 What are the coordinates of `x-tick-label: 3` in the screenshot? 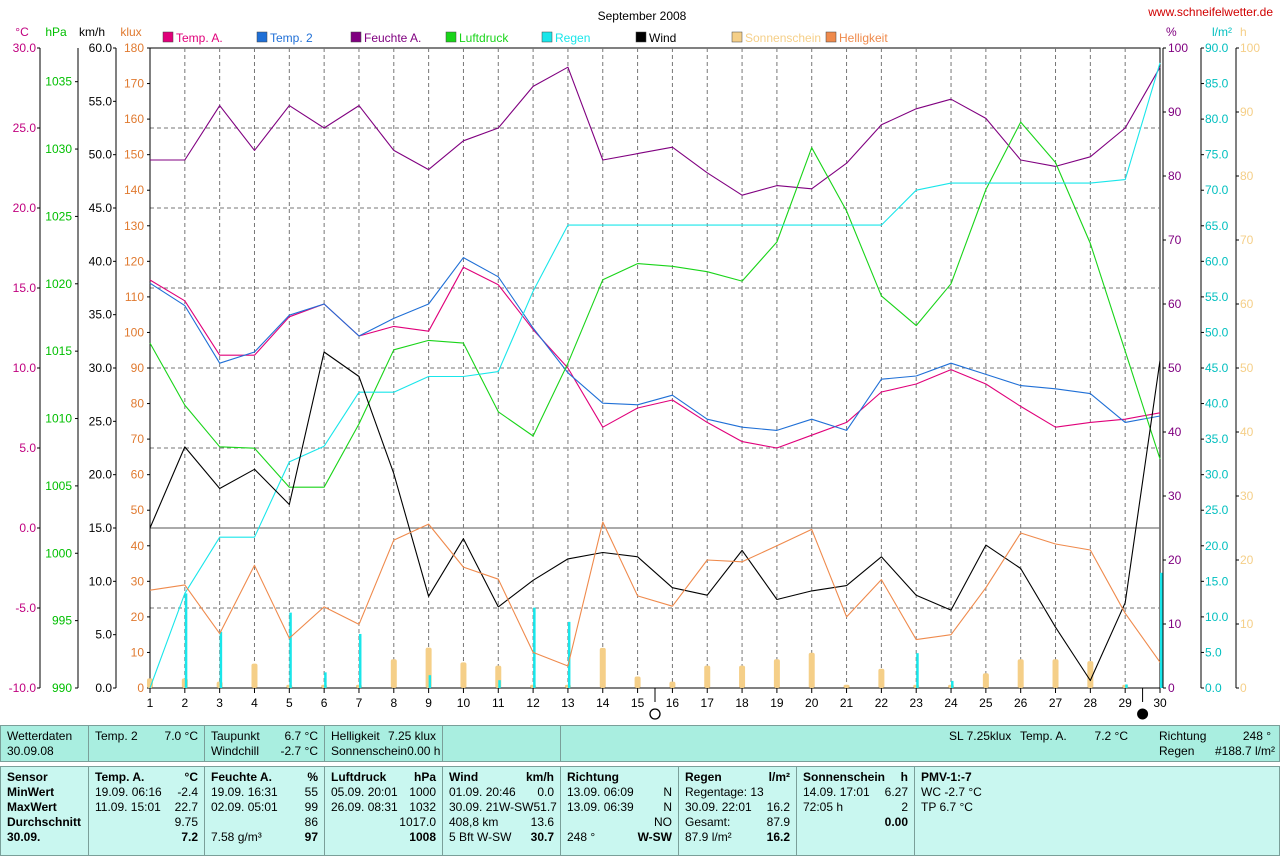 It's located at (219, 703).